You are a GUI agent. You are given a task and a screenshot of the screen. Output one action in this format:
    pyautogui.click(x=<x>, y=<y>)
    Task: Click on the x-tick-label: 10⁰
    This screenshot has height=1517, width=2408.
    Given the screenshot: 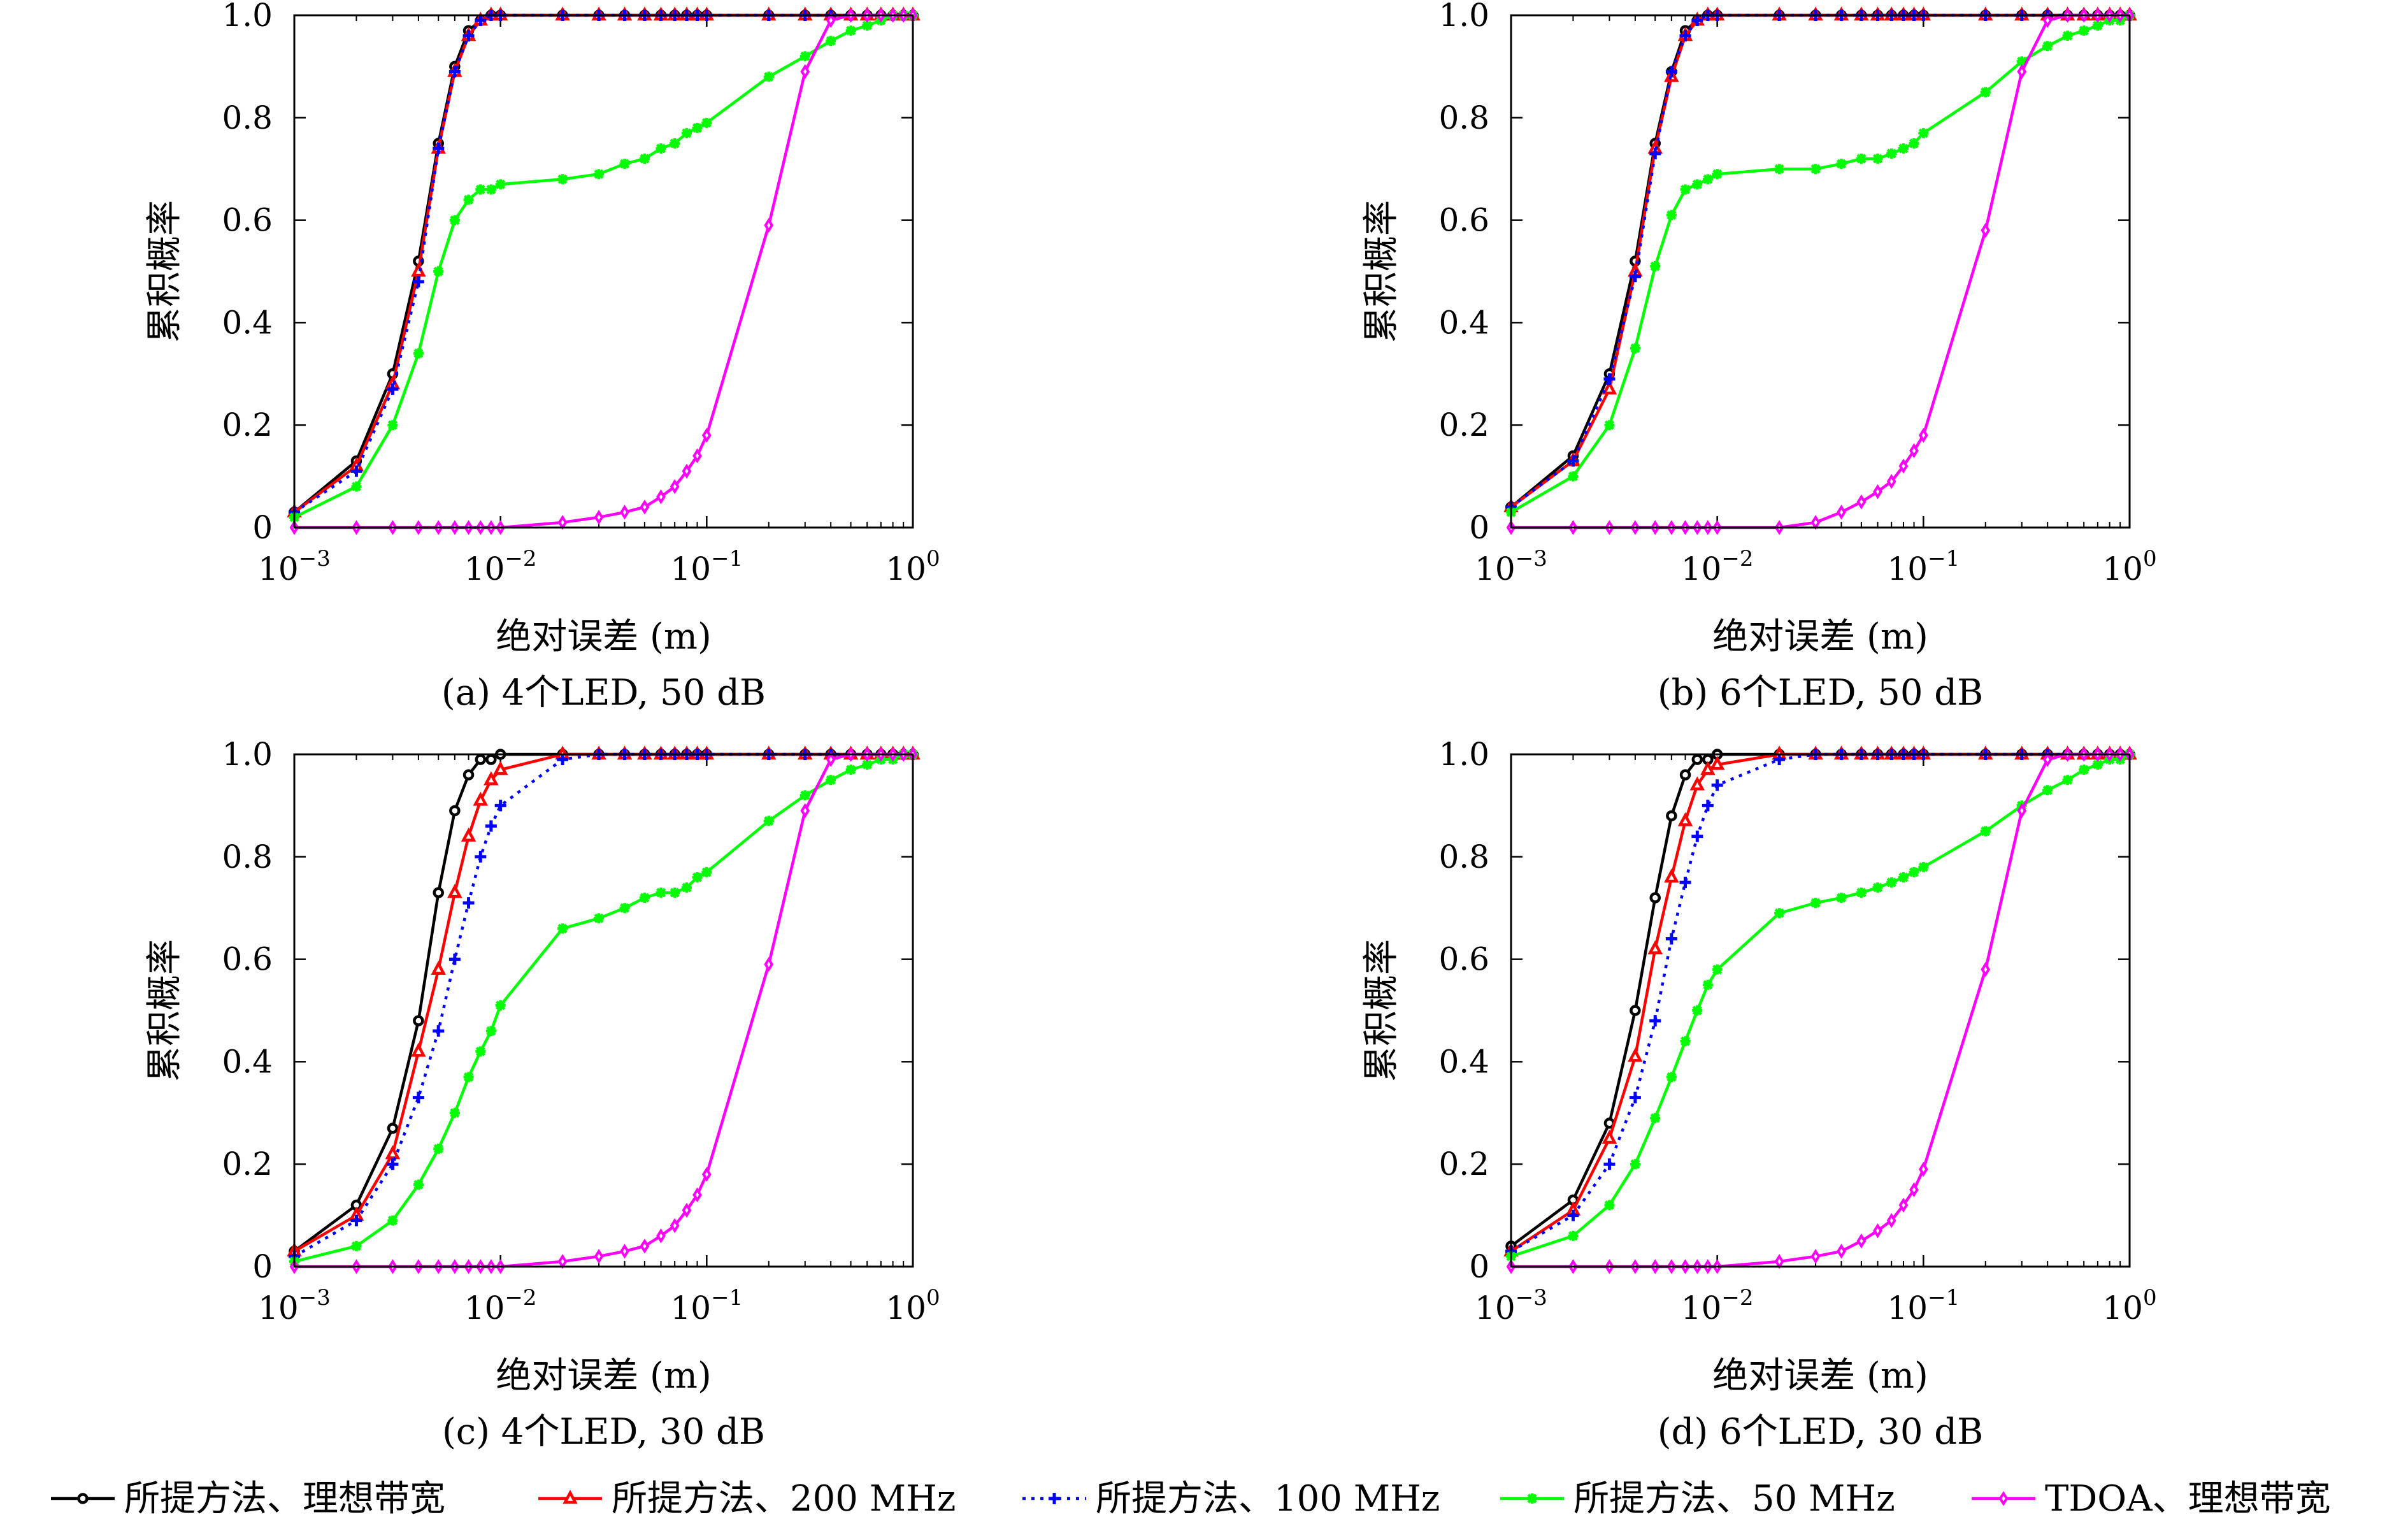 What is the action you would take?
    pyautogui.click(x=2129, y=1305)
    